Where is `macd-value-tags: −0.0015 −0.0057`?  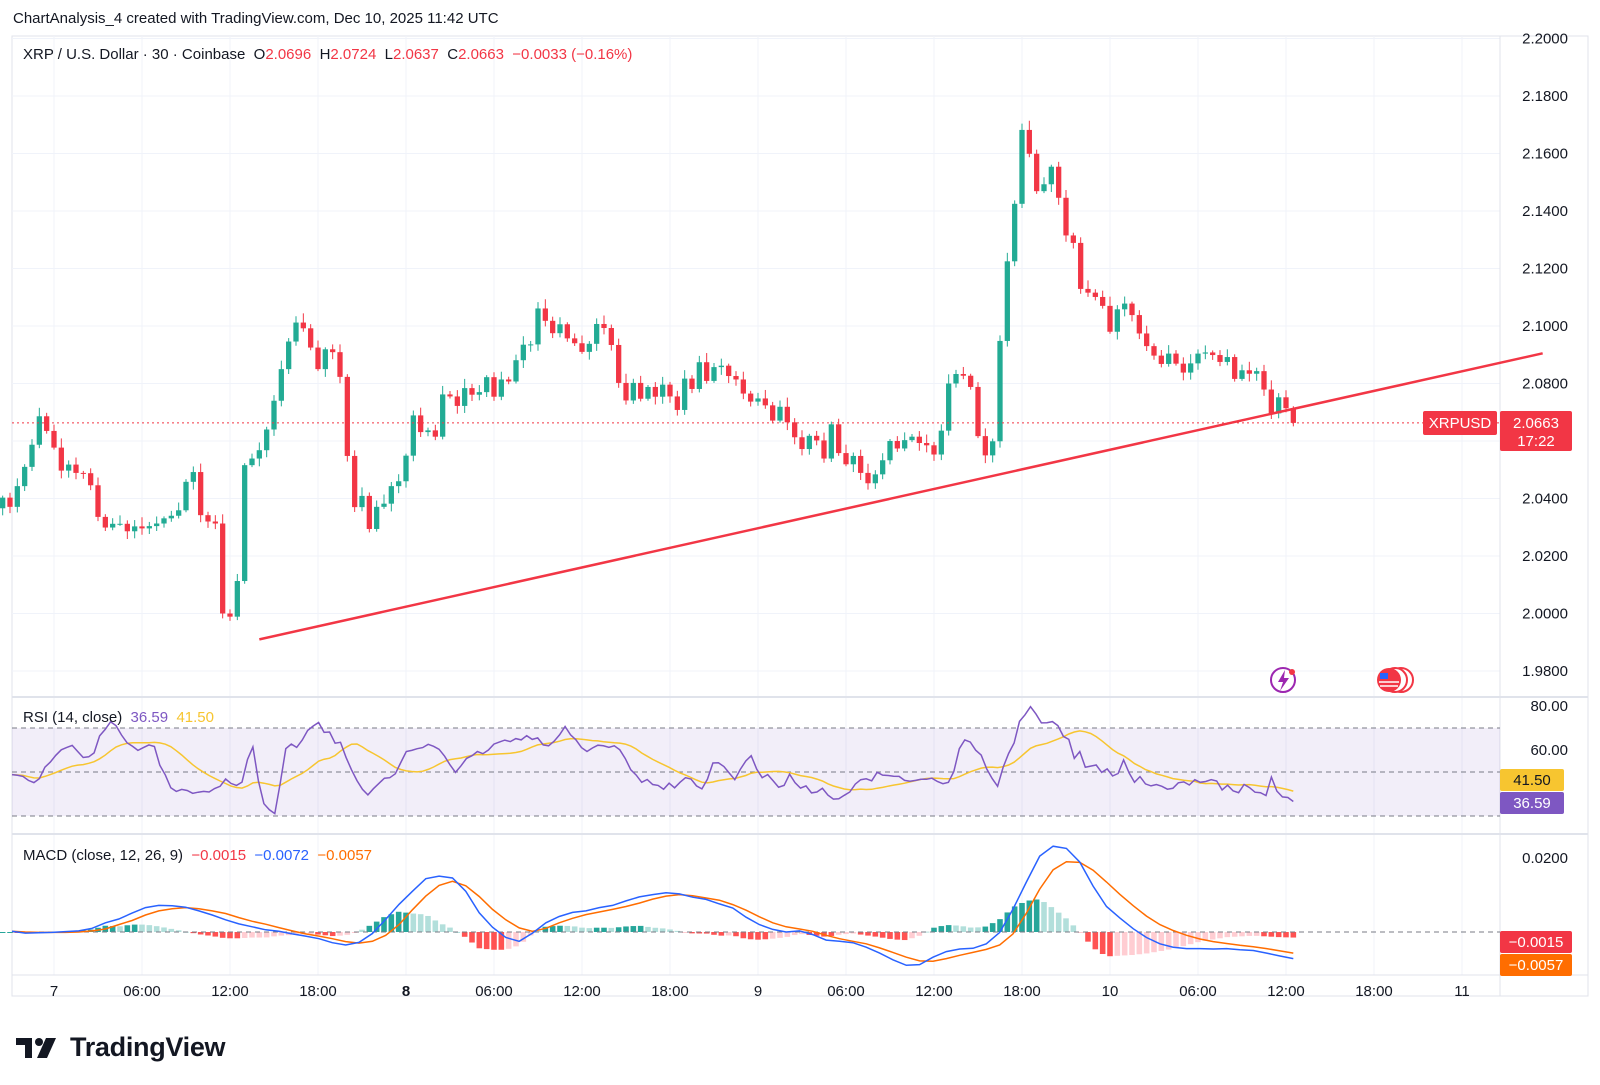 macd-value-tags: −0.0015 −0.0057 is located at coordinates (1536, 953).